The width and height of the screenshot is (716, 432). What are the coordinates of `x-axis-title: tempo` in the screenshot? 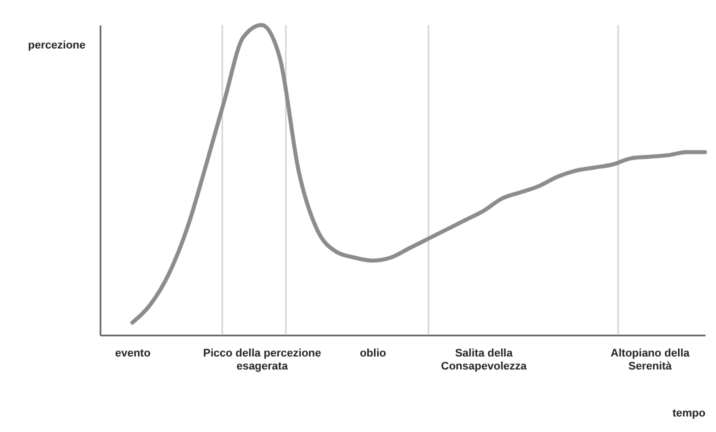 It's located at (689, 414).